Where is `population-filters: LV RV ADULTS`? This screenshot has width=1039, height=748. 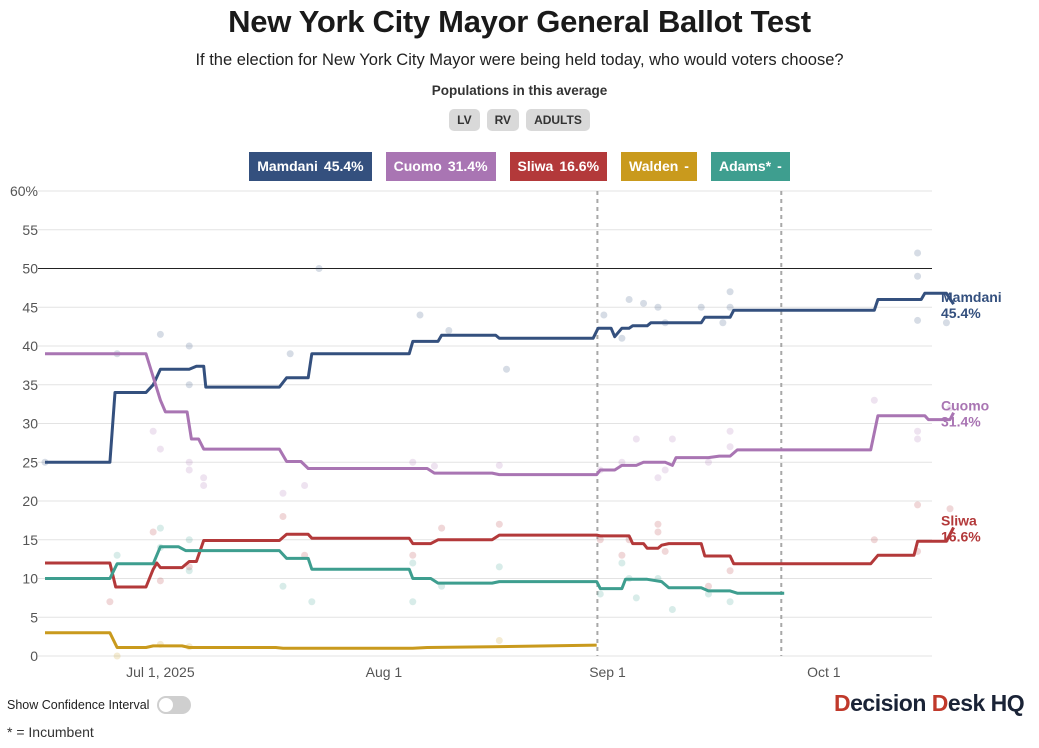
population-filters: LV RV ADULTS is located at coordinates (519, 120).